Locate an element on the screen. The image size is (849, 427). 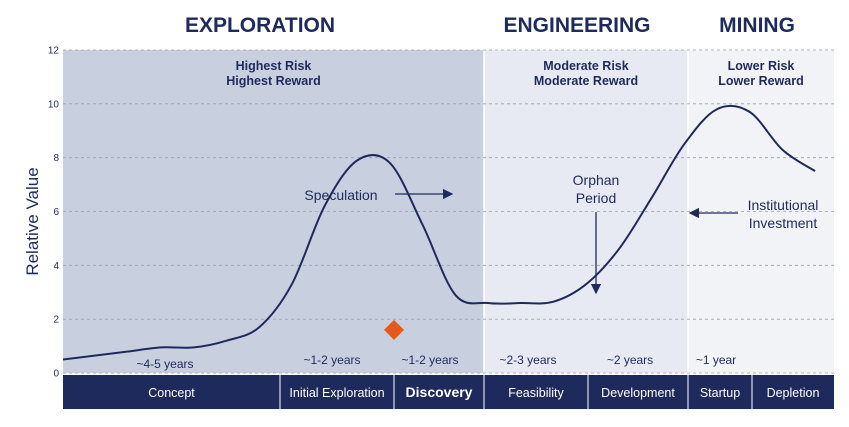
y-tick-label: 0 is located at coordinates (56, 374).